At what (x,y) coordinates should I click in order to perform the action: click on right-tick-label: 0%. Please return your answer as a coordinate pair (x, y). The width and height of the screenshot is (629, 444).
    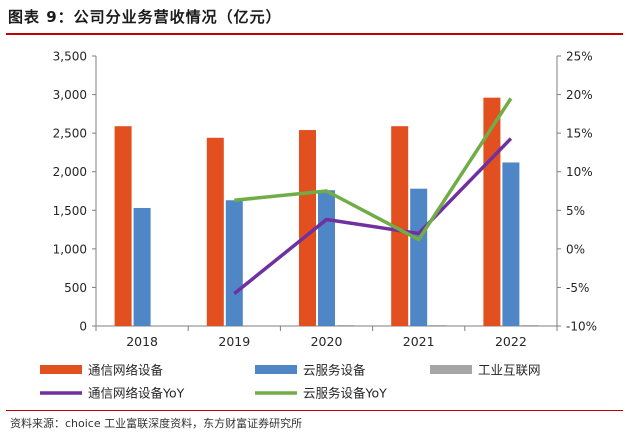
    Looking at the image, I should click on (575, 249).